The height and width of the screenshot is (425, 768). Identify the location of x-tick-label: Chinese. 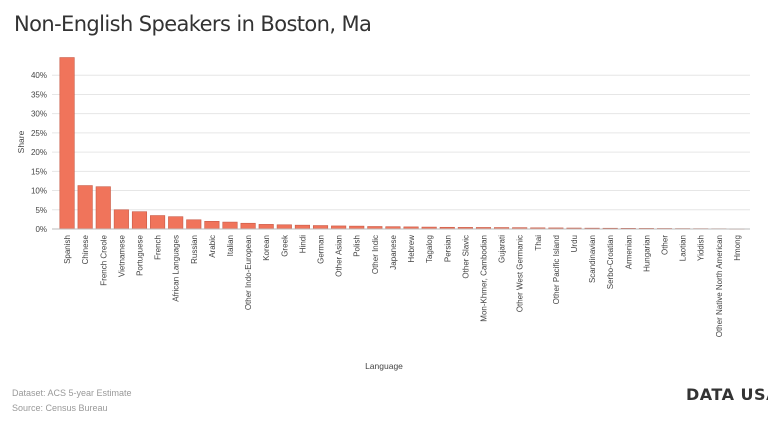
(85, 249).